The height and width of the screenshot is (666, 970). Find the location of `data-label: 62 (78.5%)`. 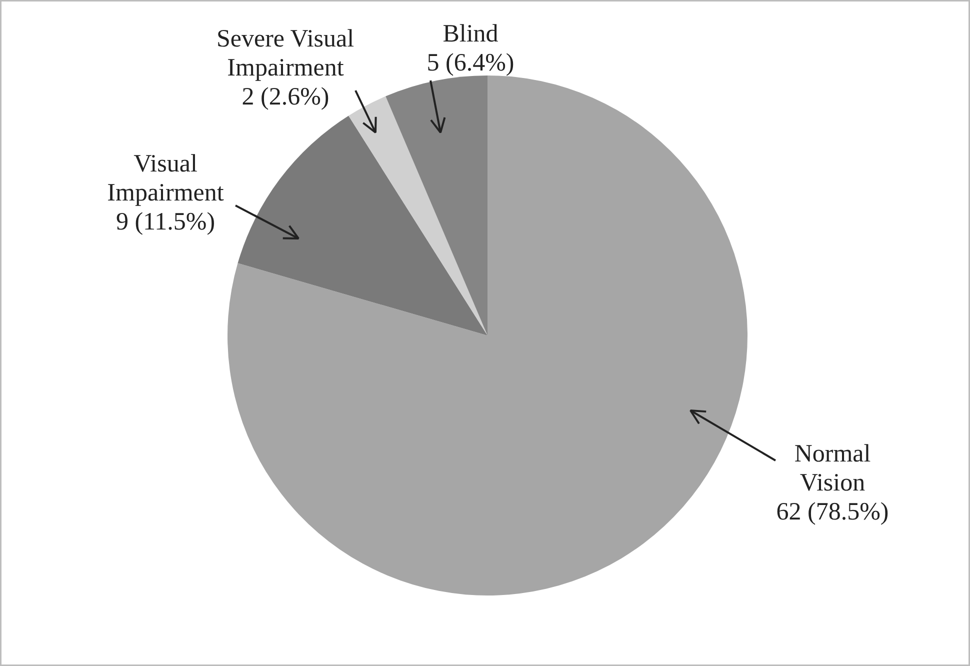

data-label: 62 (78.5%) is located at coordinates (832, 512).